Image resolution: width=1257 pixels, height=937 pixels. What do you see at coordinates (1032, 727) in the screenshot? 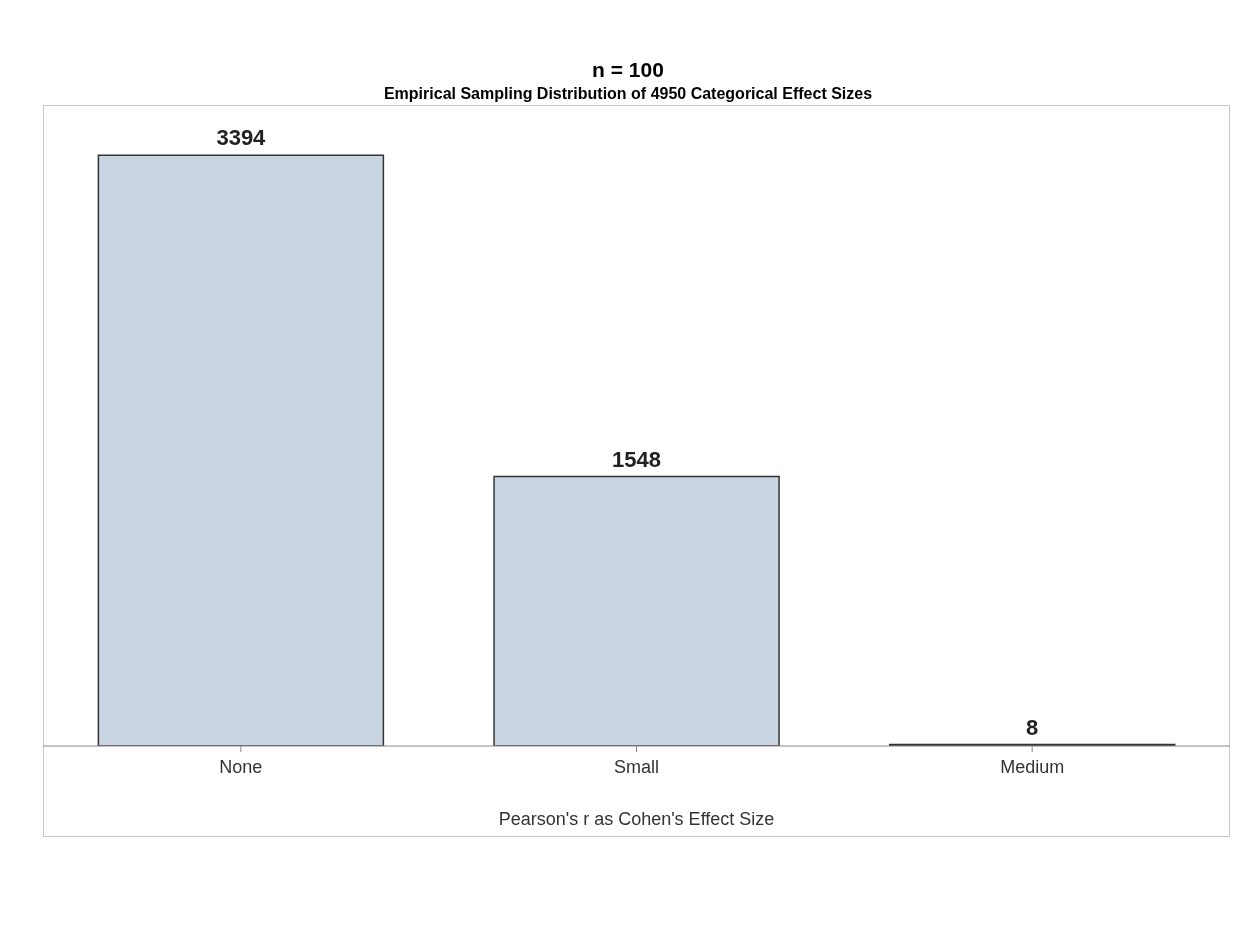
I see `data-label: 8` at bounding box center [1032, 727].